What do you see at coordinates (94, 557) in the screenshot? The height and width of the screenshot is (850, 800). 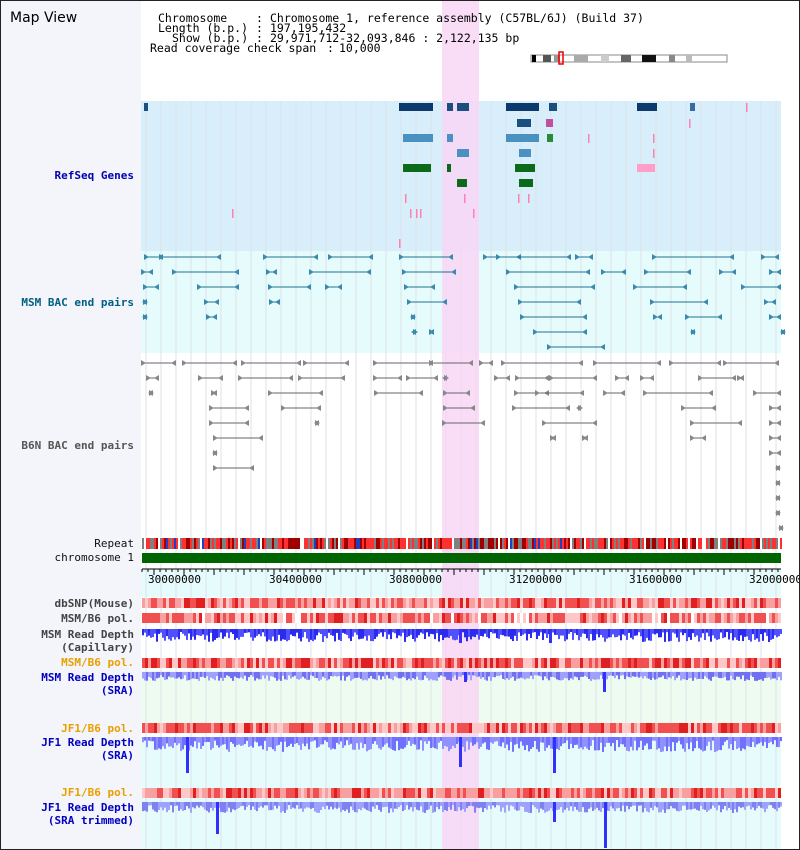 I see `track-label-chromosome: chromosome 1` at bounding box center [94, 557].